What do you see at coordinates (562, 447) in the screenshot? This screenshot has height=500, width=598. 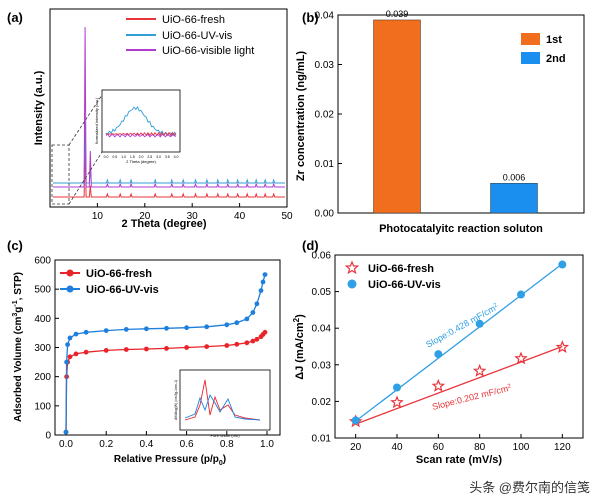 I see `x-tick-label: 120` at bounding box center [562, 447].